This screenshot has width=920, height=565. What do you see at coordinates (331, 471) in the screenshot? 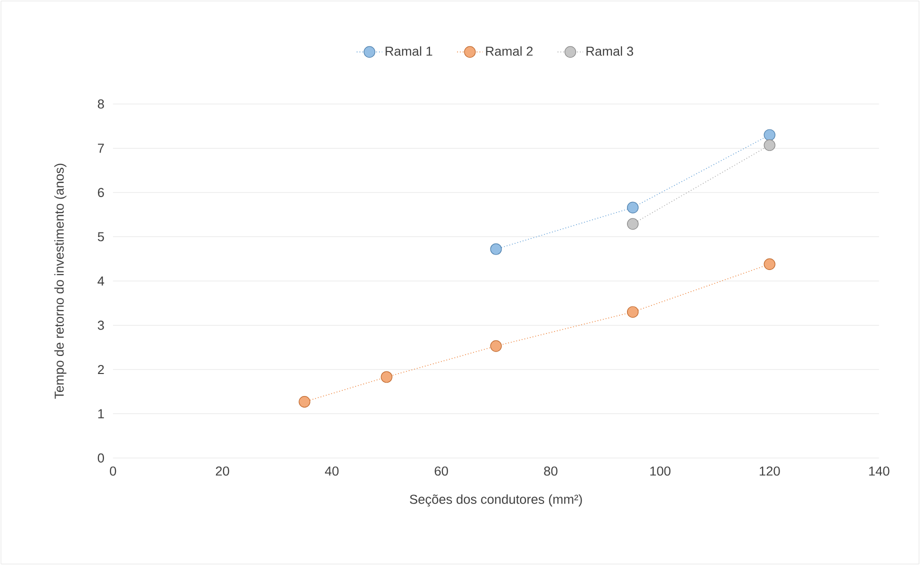
I see `x-tick-label: 40` at bounding box center [331, 471].